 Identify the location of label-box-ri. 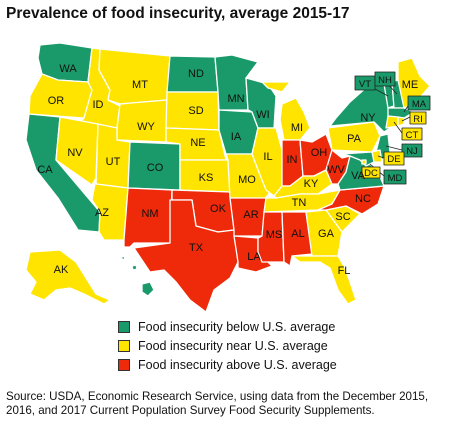
(418, 118).